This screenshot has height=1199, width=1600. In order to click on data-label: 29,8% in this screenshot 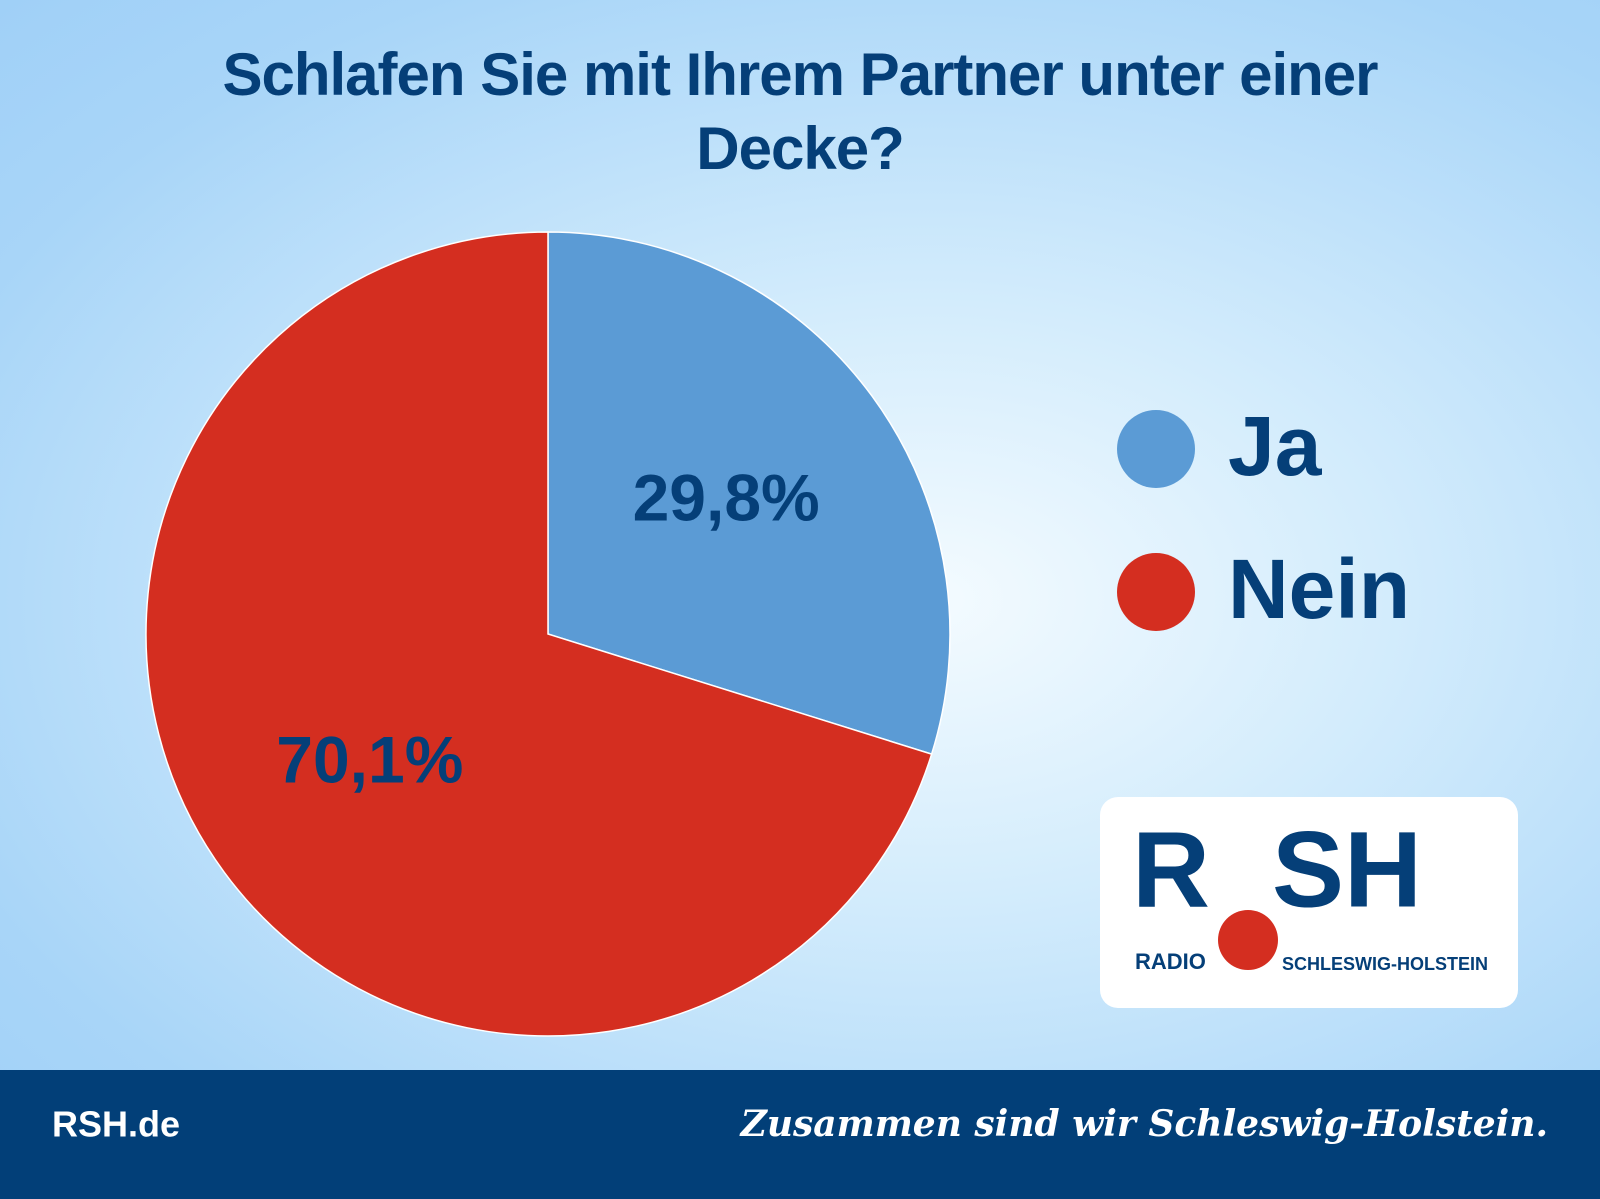, I will do `click(726, 498)`.